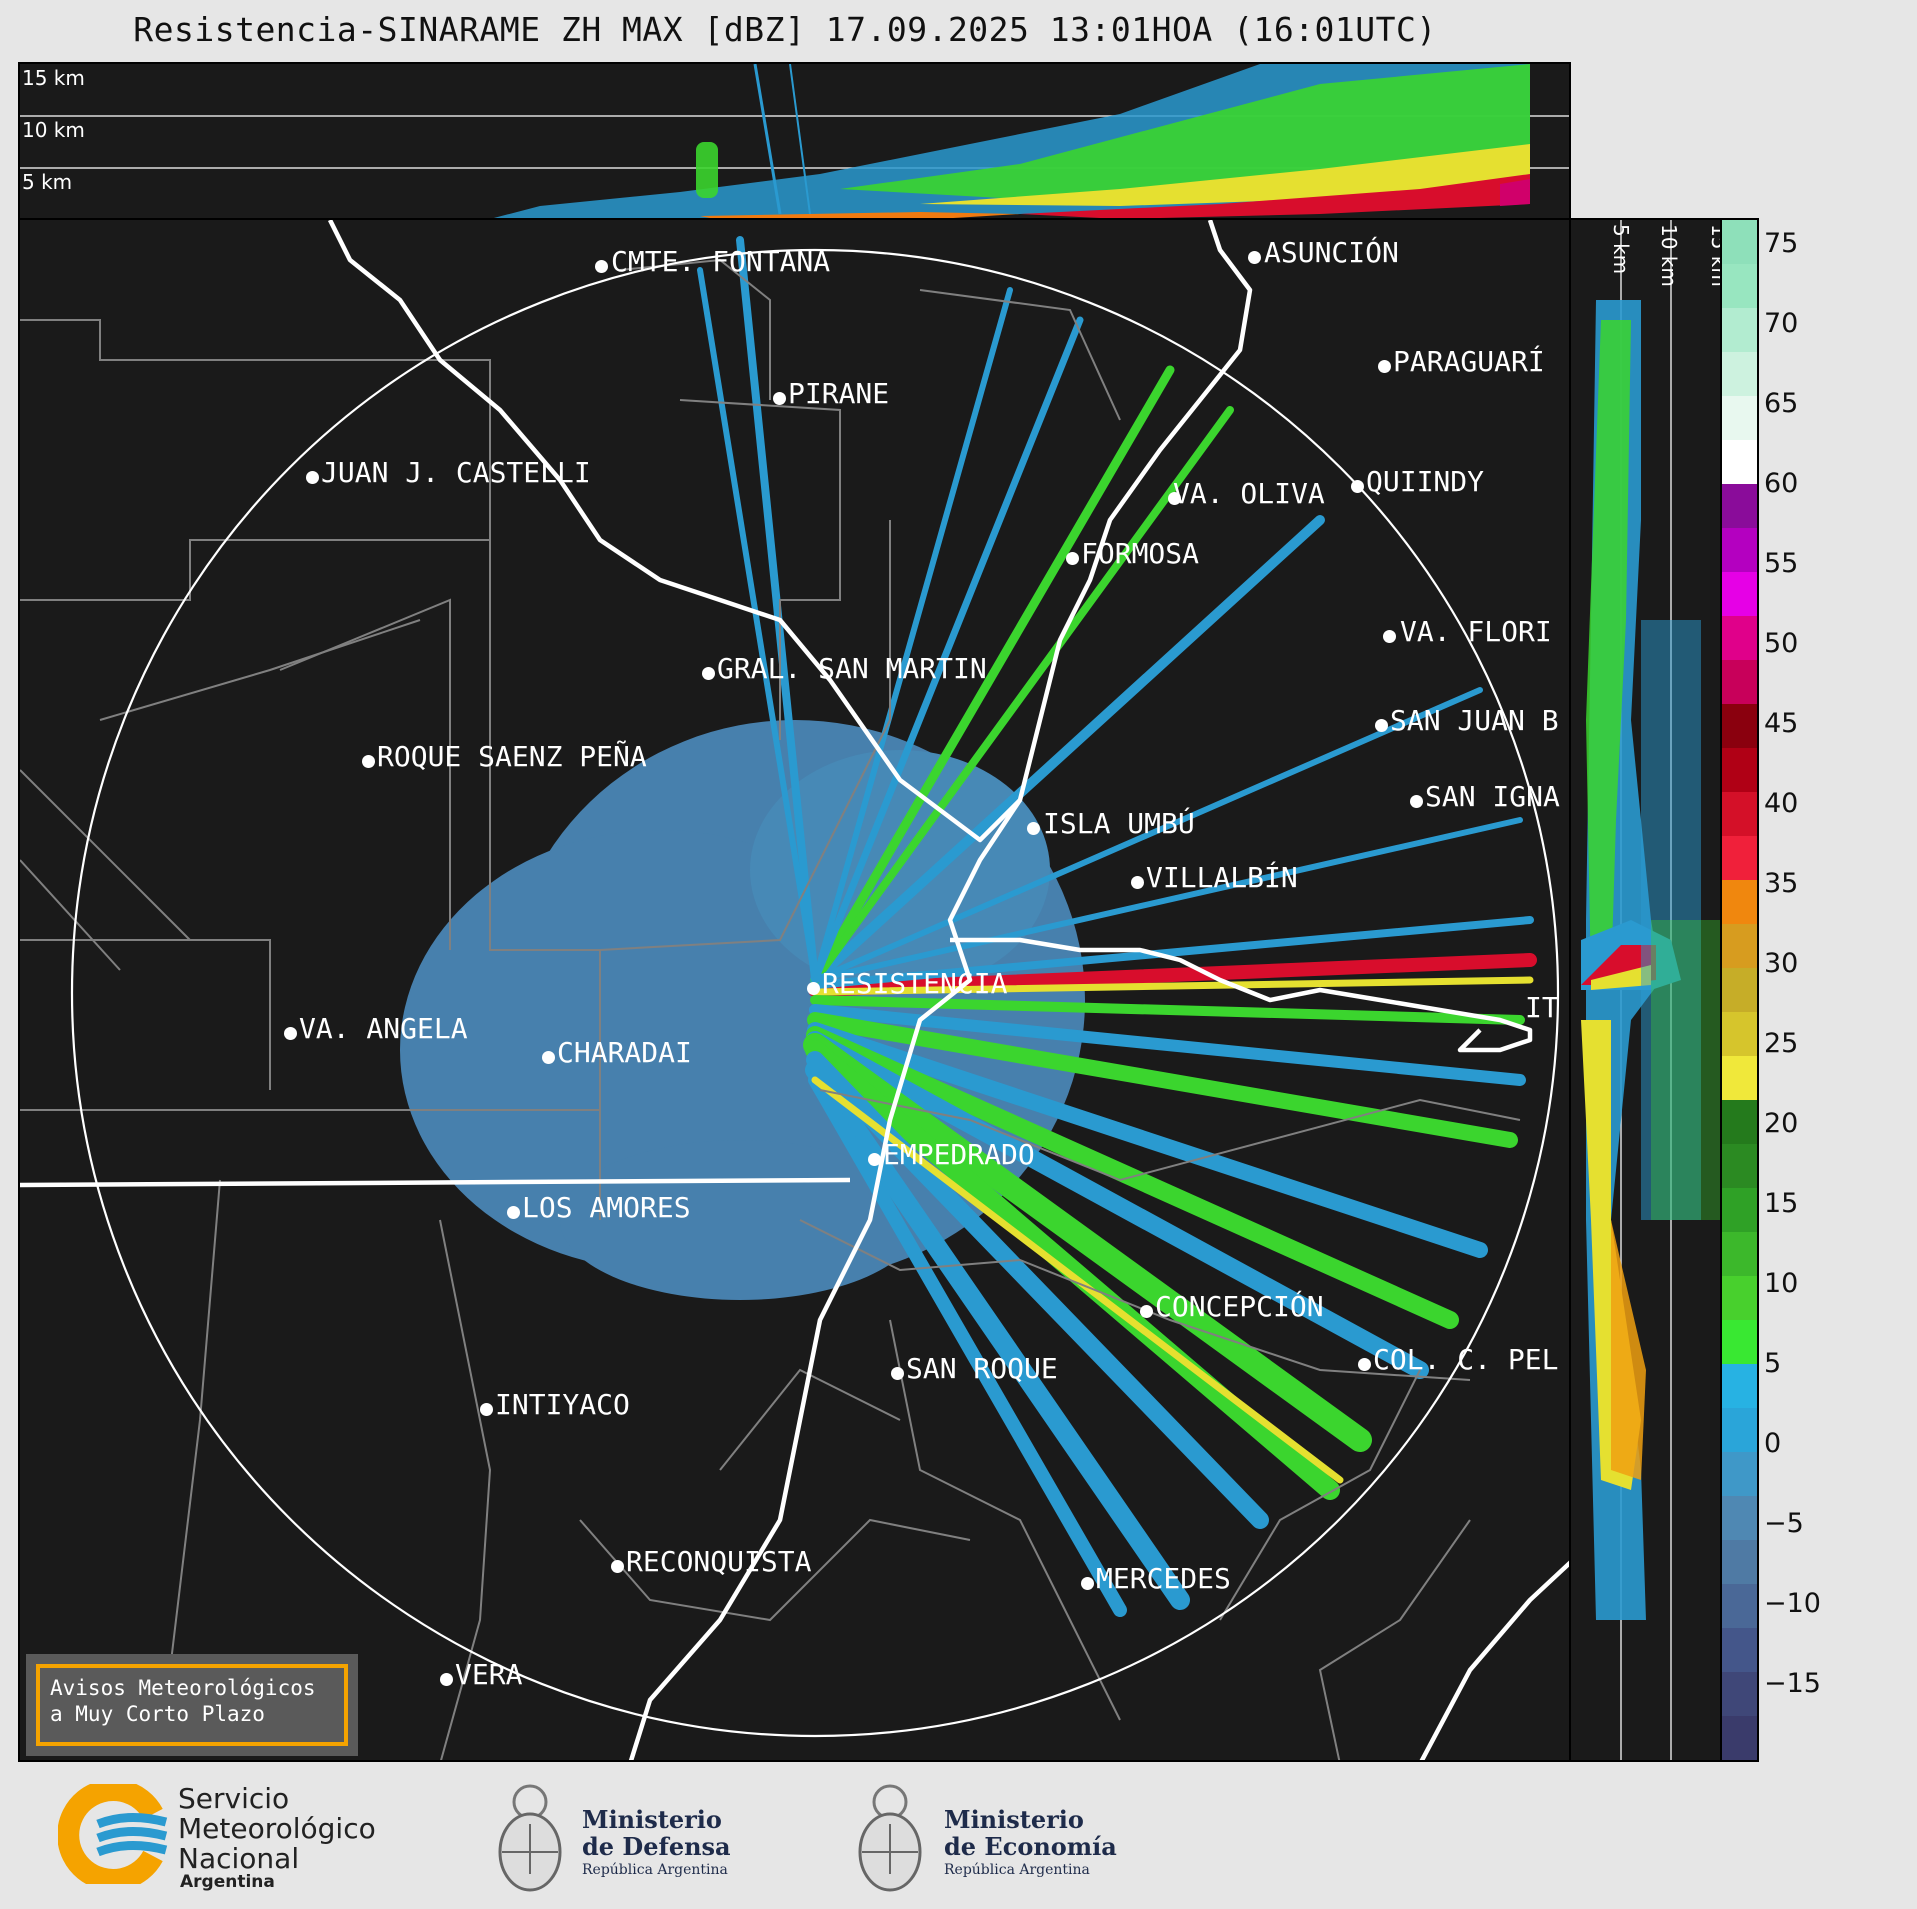  I want to click on city-label: COL. C. PEL, so click(1466, 1359).